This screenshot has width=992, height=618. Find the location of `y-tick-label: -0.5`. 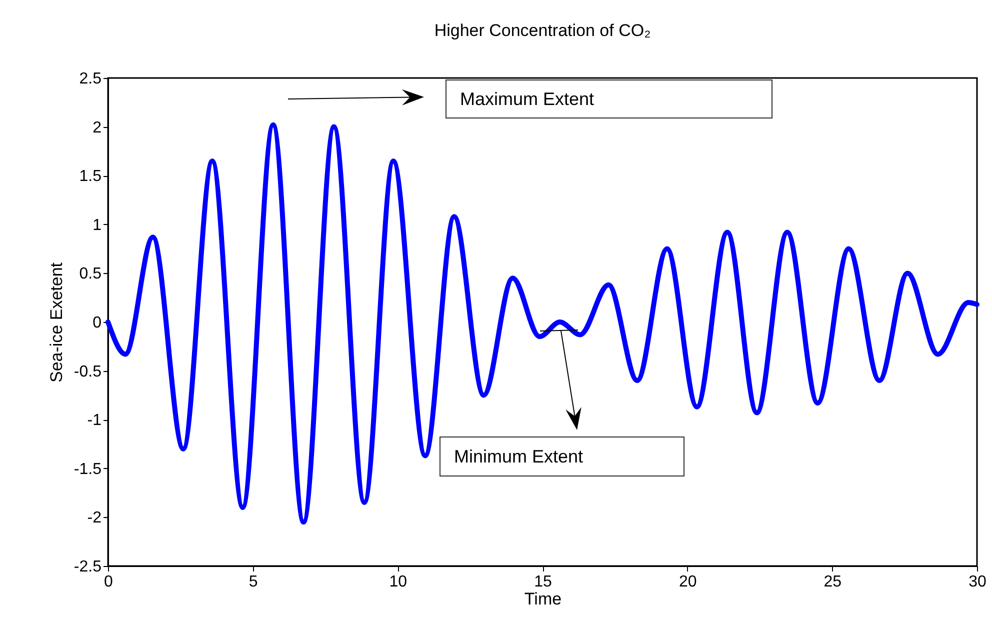

y-tick-label: -0.5 is located at coordinates (88, 371).